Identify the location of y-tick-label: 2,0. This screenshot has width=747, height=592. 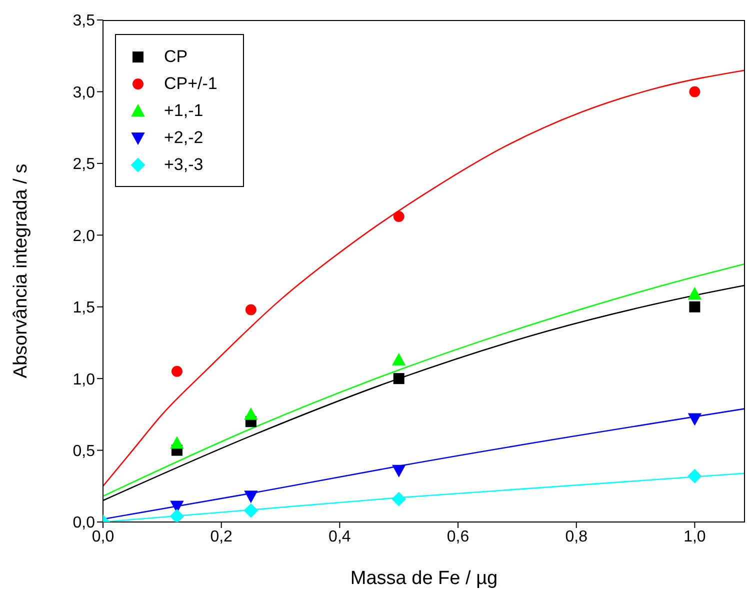
(84, 236).